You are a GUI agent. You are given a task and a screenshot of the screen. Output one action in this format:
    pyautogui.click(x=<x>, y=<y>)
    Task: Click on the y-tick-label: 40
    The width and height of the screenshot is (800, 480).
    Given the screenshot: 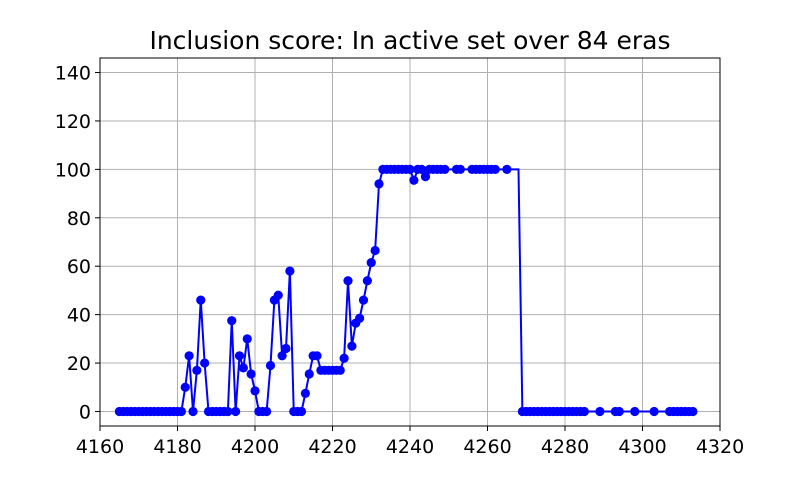 What is the action you would take?
    pyautogui.click(x=79, y=316)
    